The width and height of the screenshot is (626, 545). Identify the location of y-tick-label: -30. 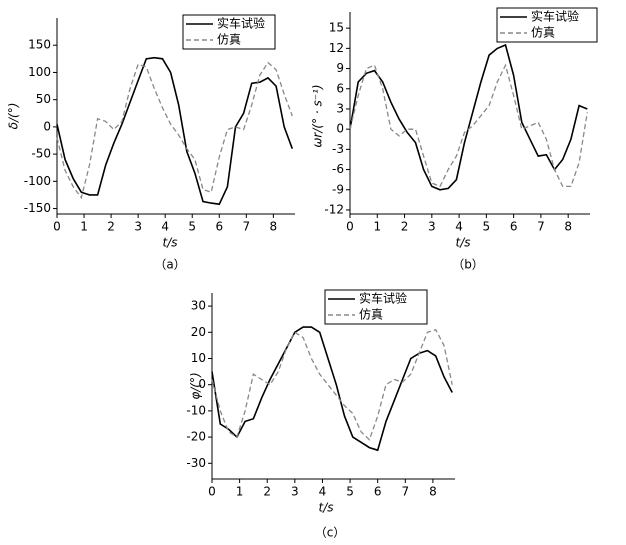
(196, 463).